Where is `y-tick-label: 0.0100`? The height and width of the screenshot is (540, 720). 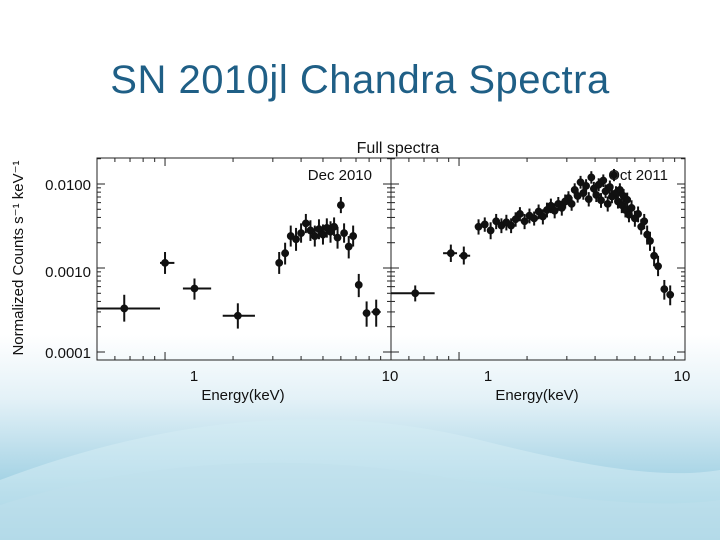
y-tick-label: 0.0100 is located at coordinates (68, 185).